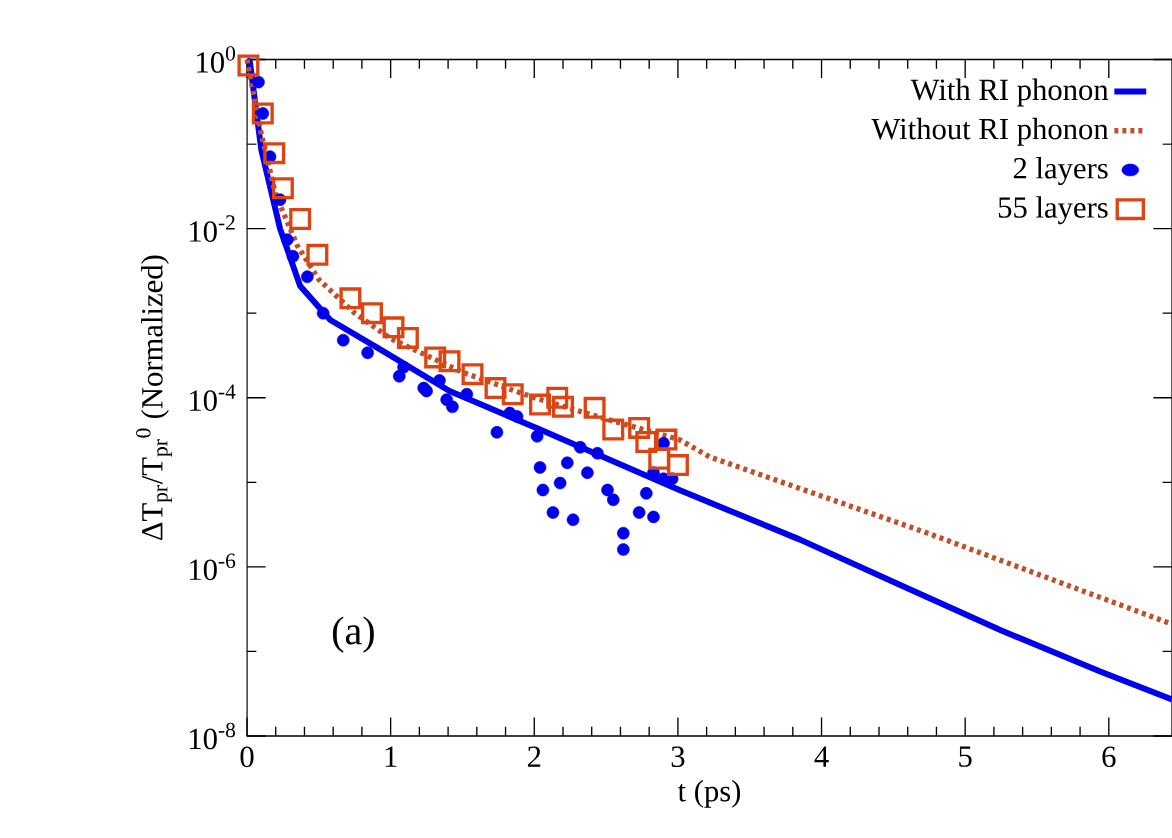  Describe the element at coordinates (391, 756) in the screenshot. I see `x-tick-label: 1` at that location.